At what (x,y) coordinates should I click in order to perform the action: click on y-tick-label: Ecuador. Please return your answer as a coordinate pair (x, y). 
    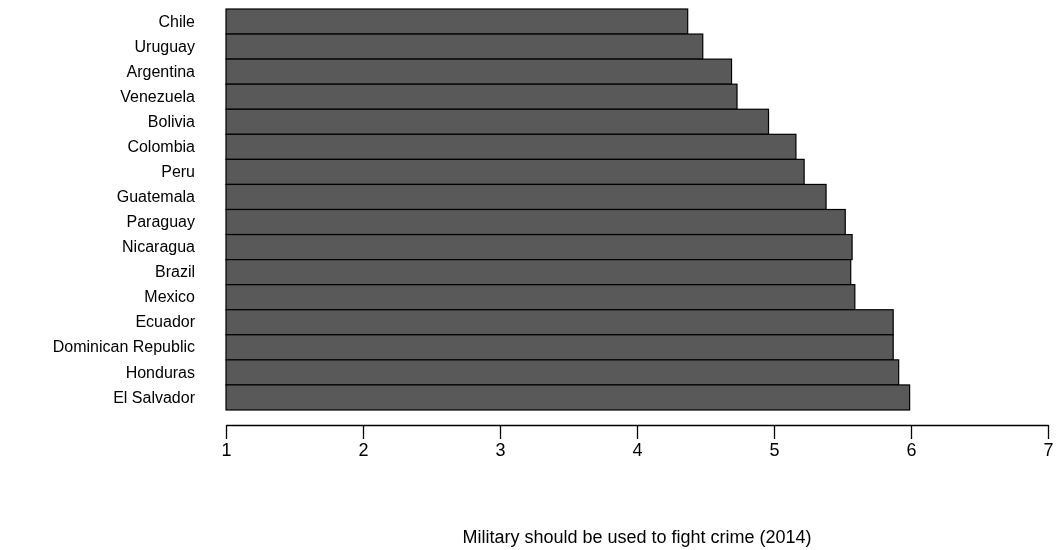
    Looking at the image, I should click on (165, 322).